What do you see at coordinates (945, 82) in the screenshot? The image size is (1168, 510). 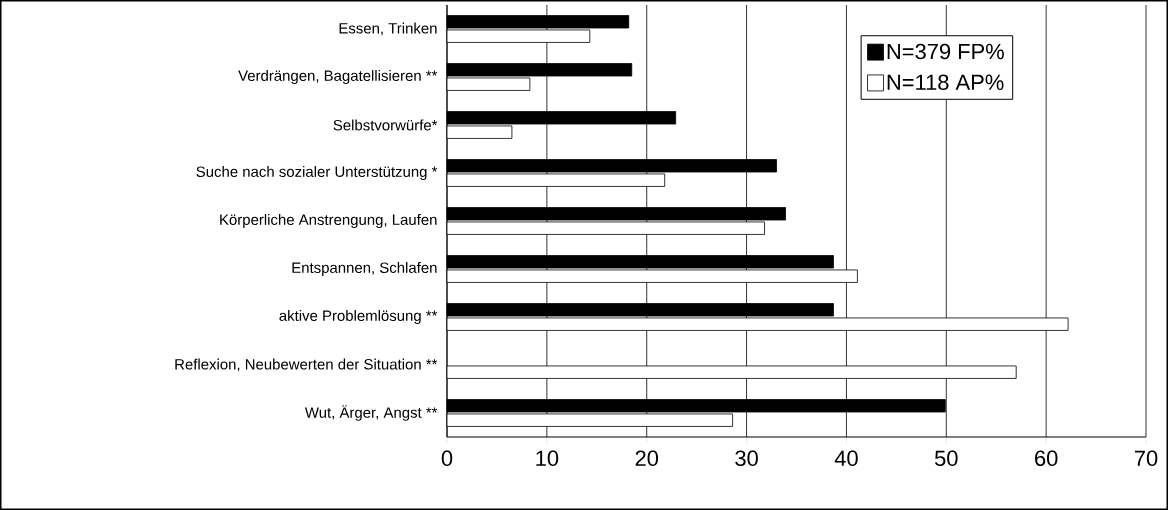 I see `legend-label: N=118 AP%` at bounding box center [945, 82].